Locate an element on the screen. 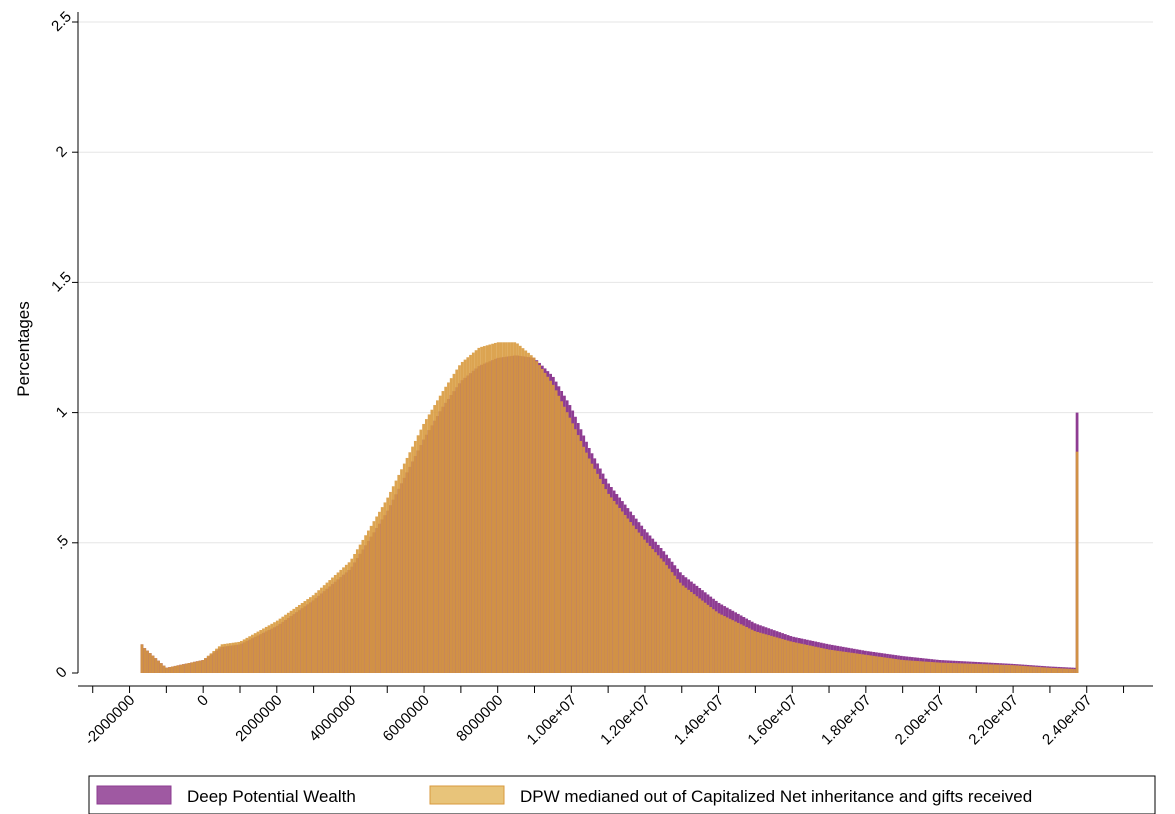 The image size is (1175, 814). legend-label-deep-potential-wealth: Deep Potential Wealth is located at coordinates (271, 796).